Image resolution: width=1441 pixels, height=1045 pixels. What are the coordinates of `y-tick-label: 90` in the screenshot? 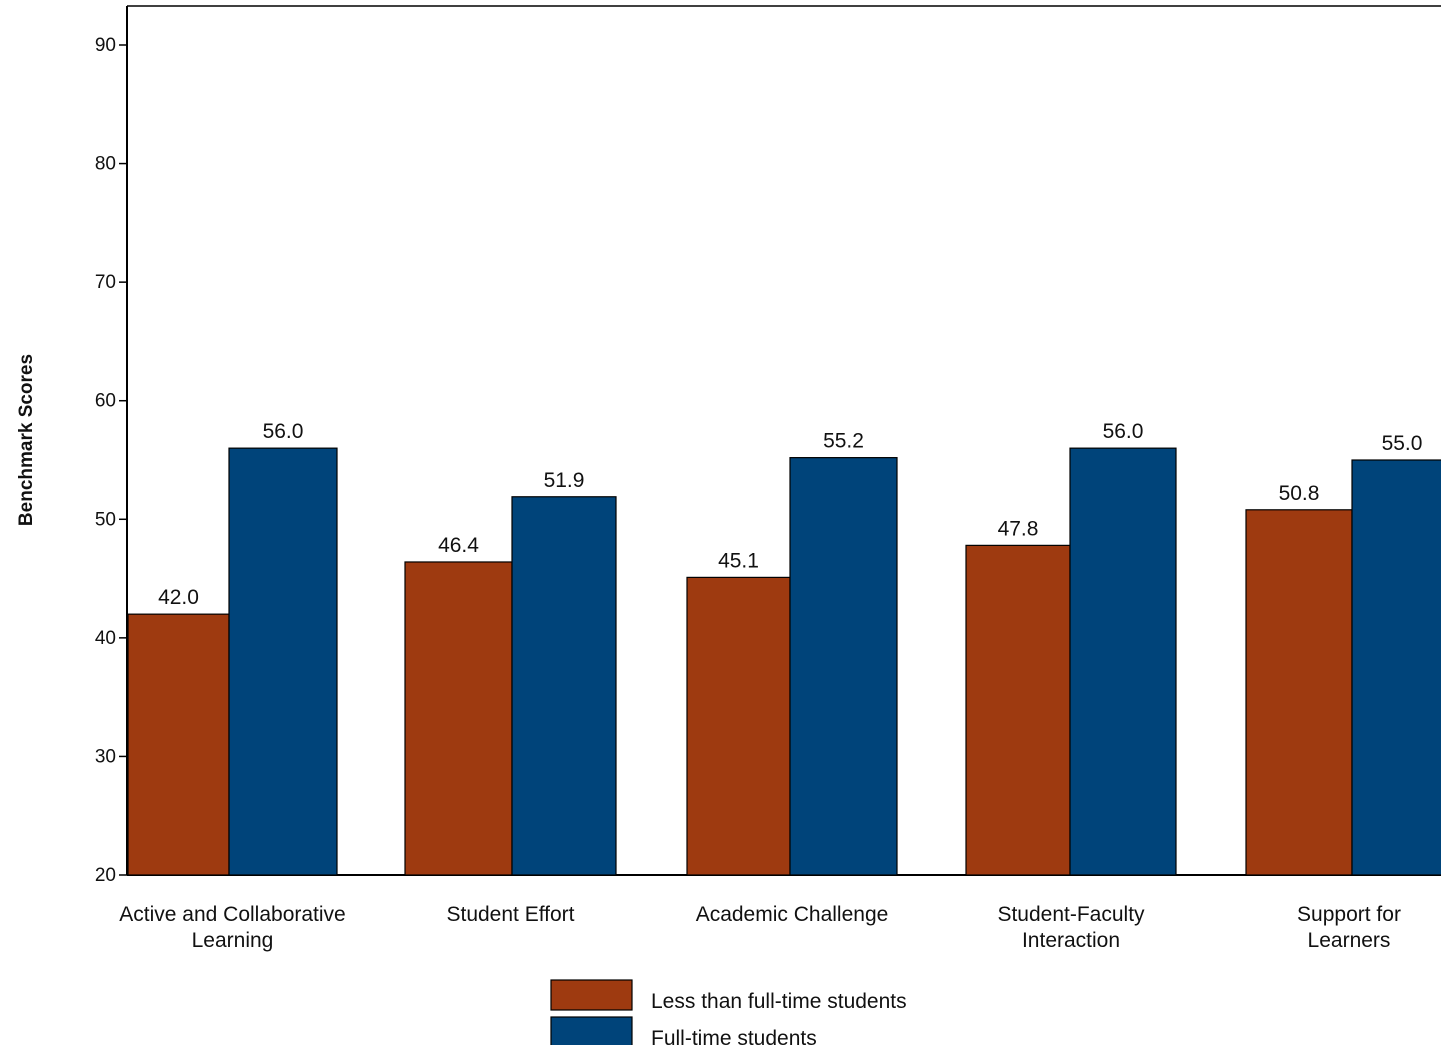 It's located at (105, 45).